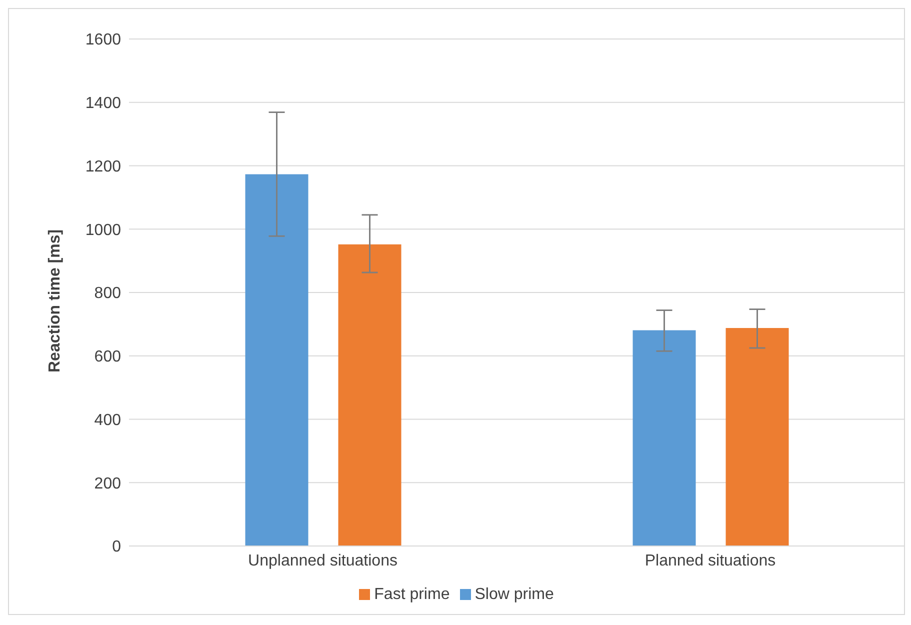 The width and height of the screenshot is (911, 625). Describe the element at coordinates (55, 300) in the screenshot. I see `y-axis-title: Reaction time [ms]` at that location.